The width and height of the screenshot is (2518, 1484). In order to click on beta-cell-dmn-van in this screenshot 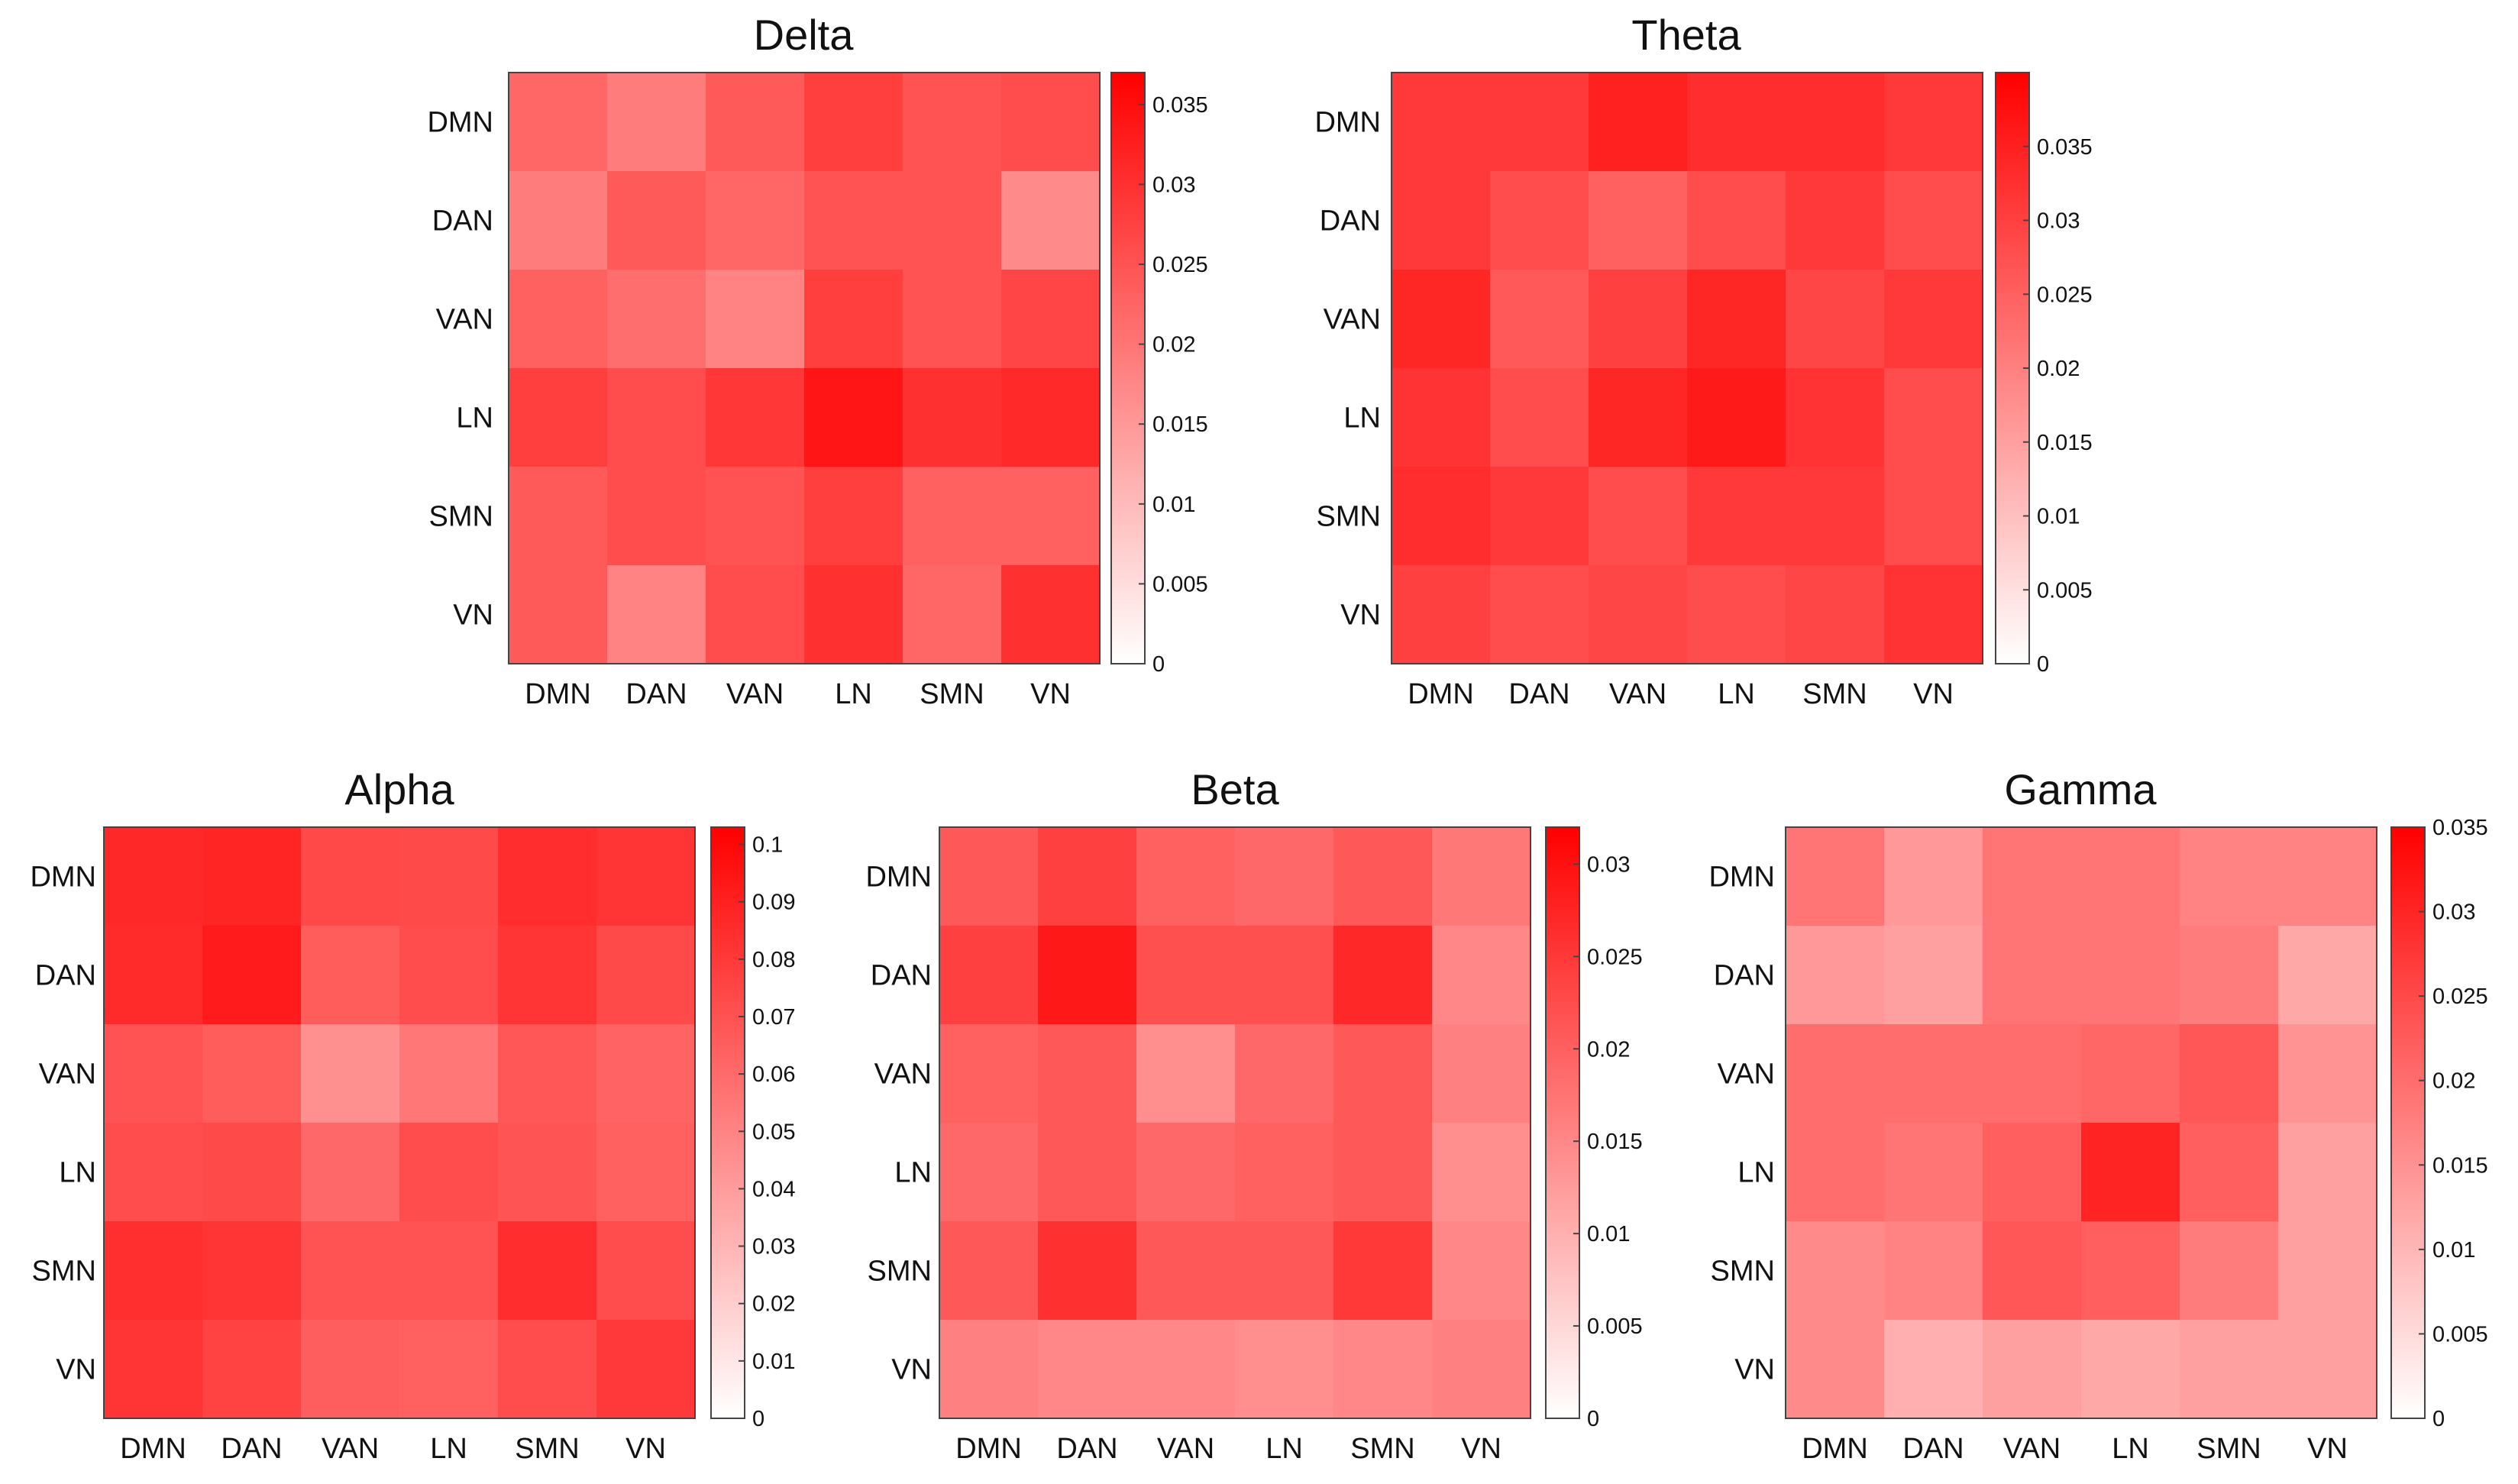, I will do `click(1186, 876)`.